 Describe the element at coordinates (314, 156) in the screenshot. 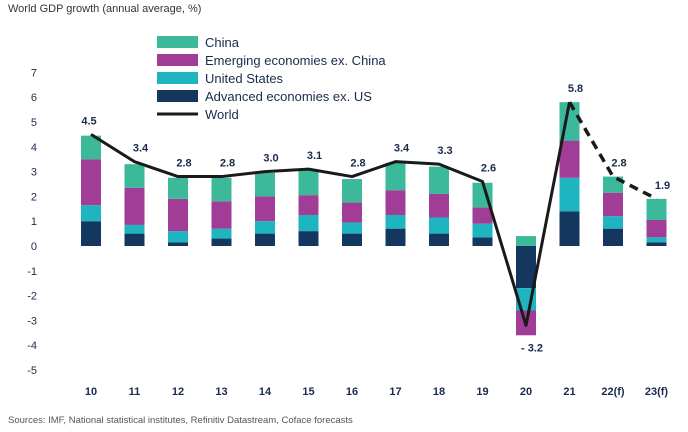

I see `world-data-label: 3.1` at that location.